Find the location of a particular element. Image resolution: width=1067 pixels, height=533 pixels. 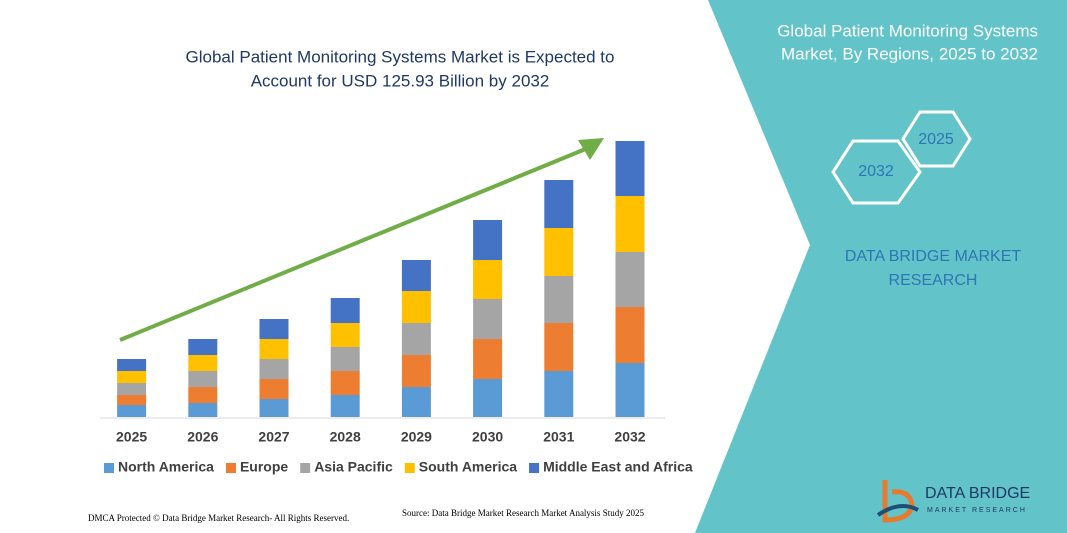

chart-title: Account for USD 125.93 Billion by 2032 is located at coordinates (400, 80).